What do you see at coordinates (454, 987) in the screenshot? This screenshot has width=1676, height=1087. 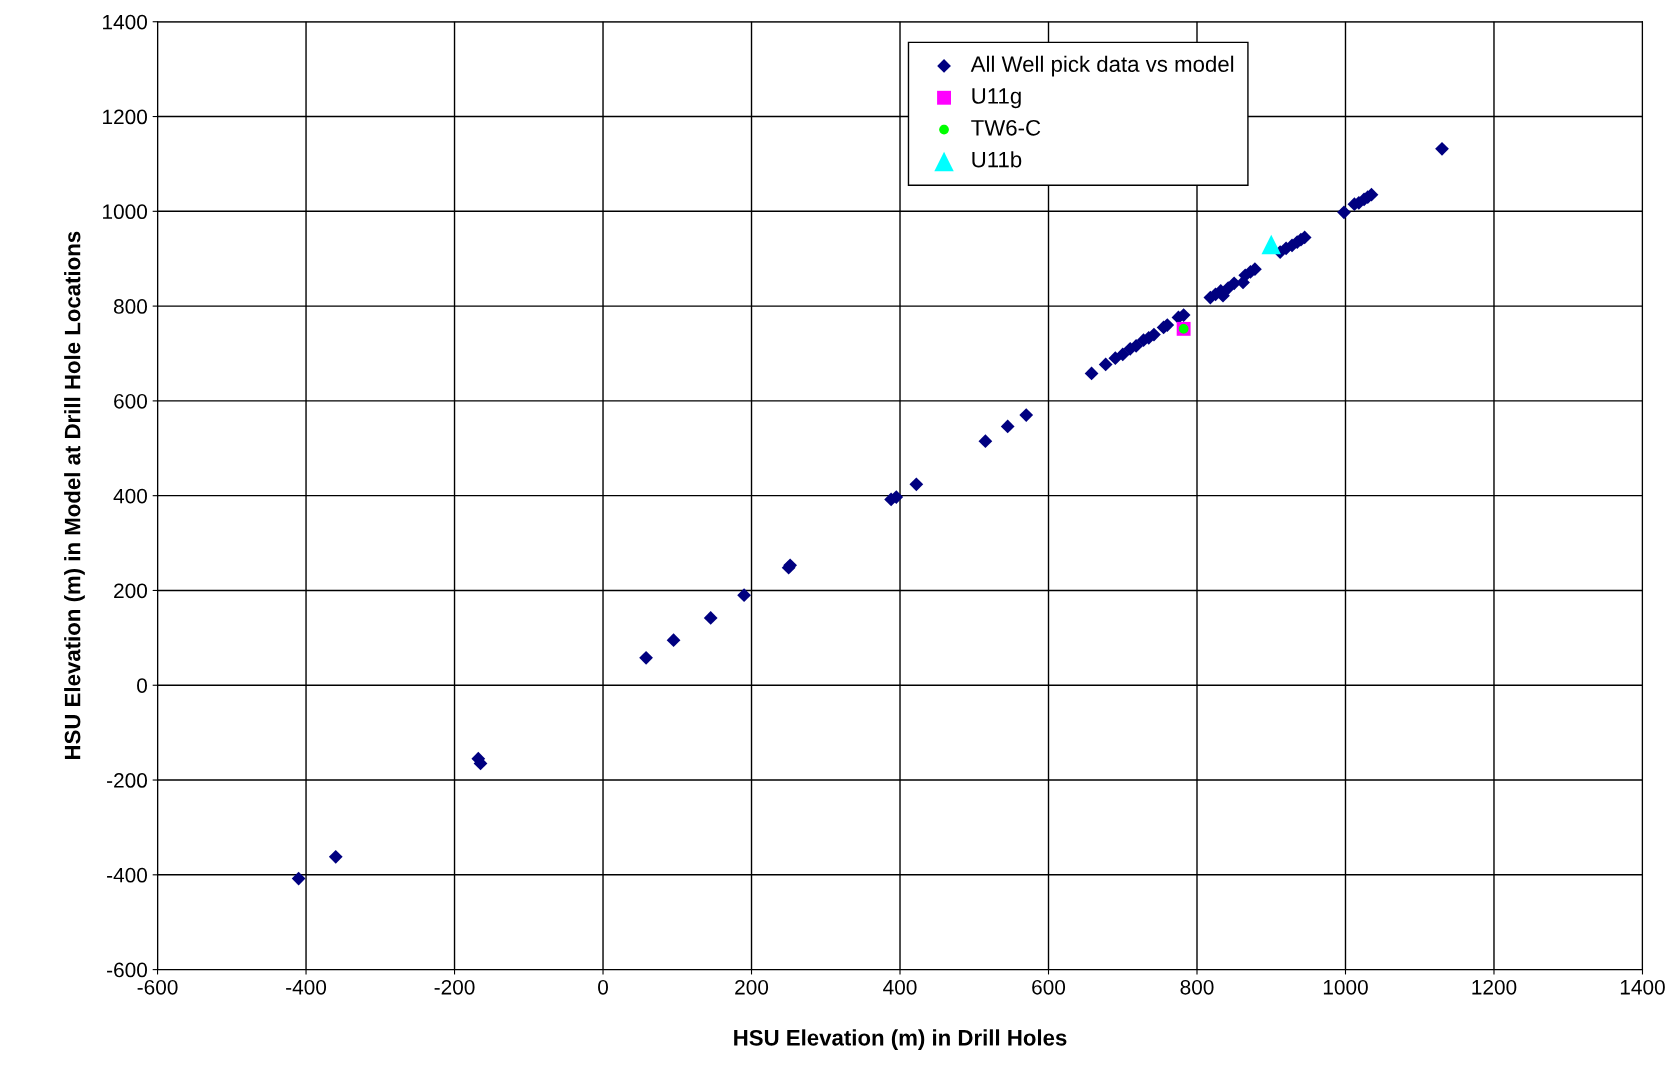 I see `x-tick-label: -200` at bounding box center [454, 987].